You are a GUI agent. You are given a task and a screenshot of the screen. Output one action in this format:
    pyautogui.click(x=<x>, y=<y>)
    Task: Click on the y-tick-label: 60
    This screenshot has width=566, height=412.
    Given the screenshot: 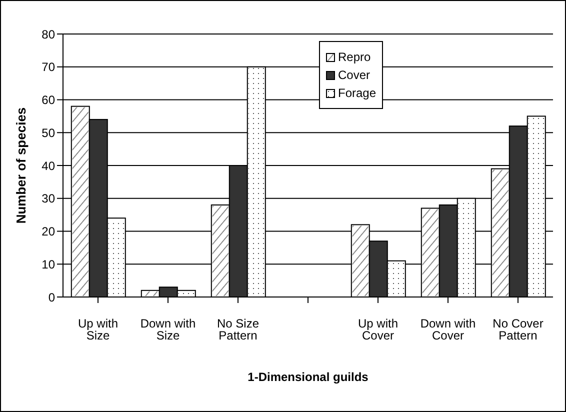 What is the action you would take?
    pyautogui.click(x=49, y=100)
    